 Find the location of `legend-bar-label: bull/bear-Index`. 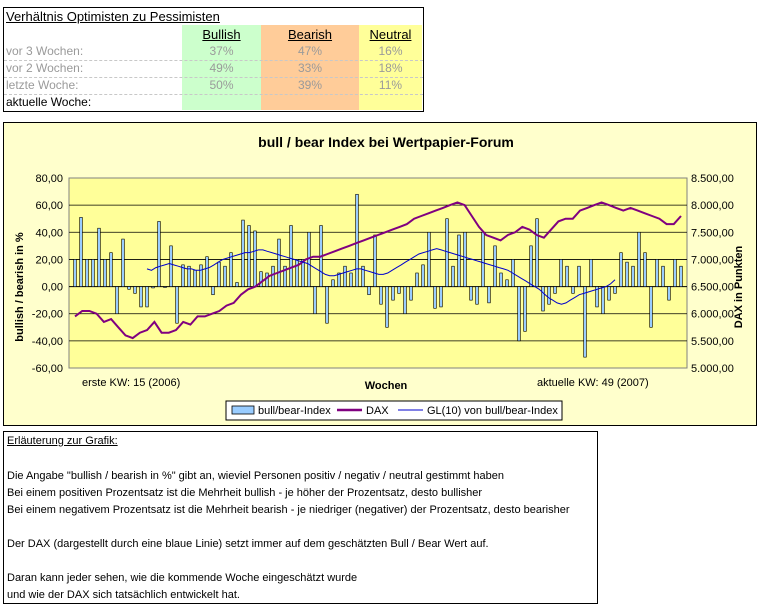

legend-bar-label: bull/bear-Index is located at coordinates (294, 411).